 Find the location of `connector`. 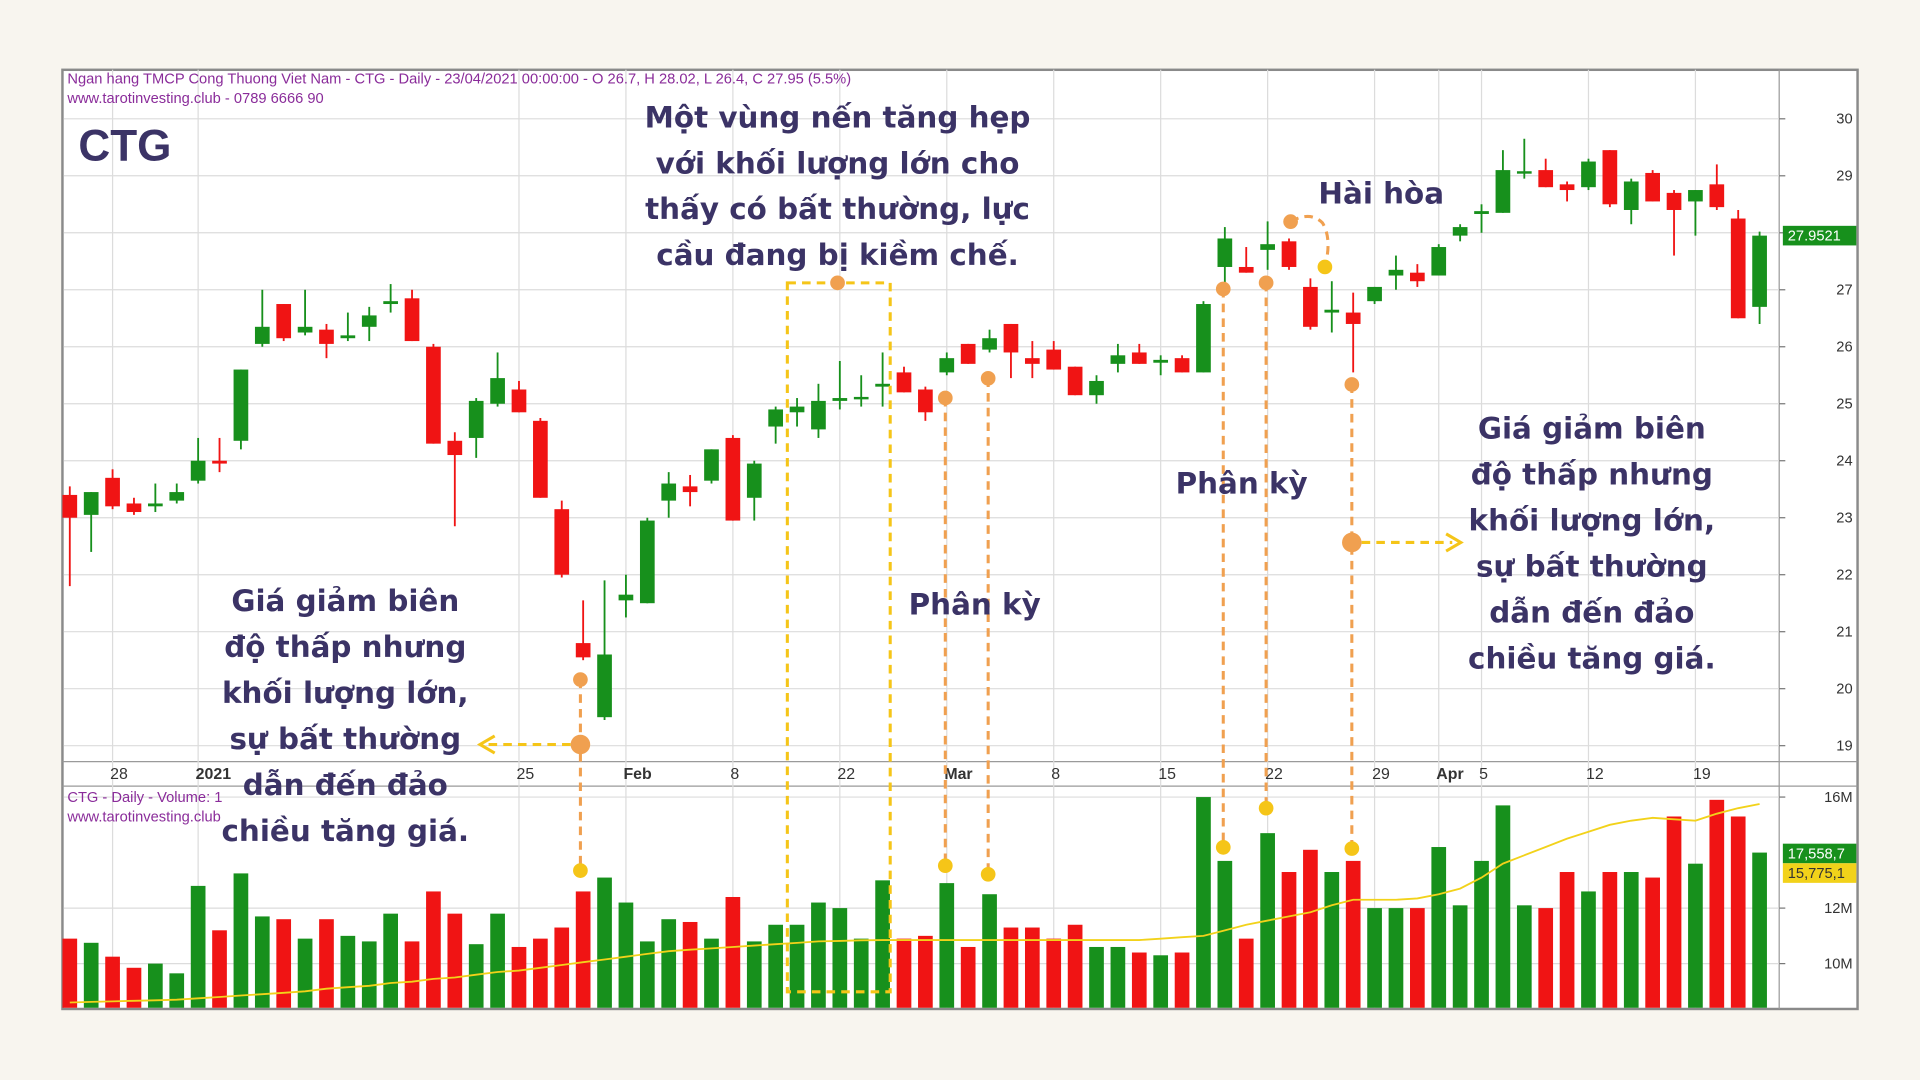

connector is located at coordinates (1309, 241).